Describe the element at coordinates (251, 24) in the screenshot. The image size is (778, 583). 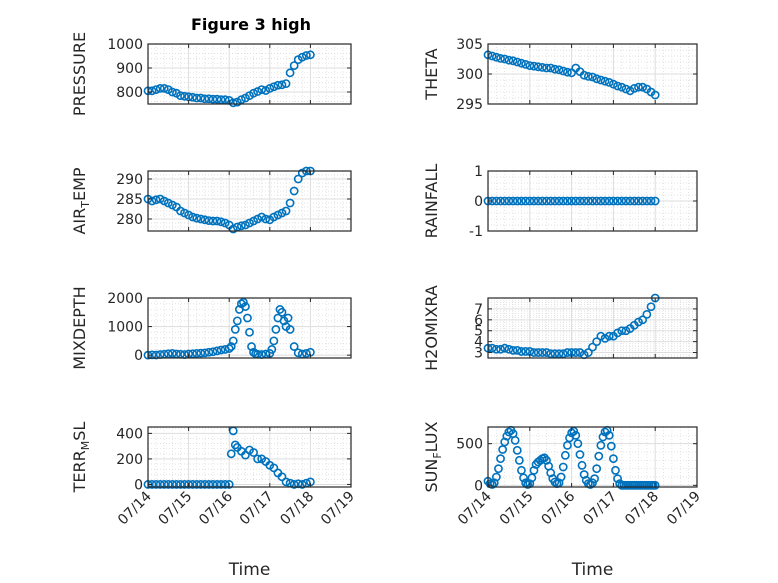
I see `figure-title: Figure 3 high` at that location.